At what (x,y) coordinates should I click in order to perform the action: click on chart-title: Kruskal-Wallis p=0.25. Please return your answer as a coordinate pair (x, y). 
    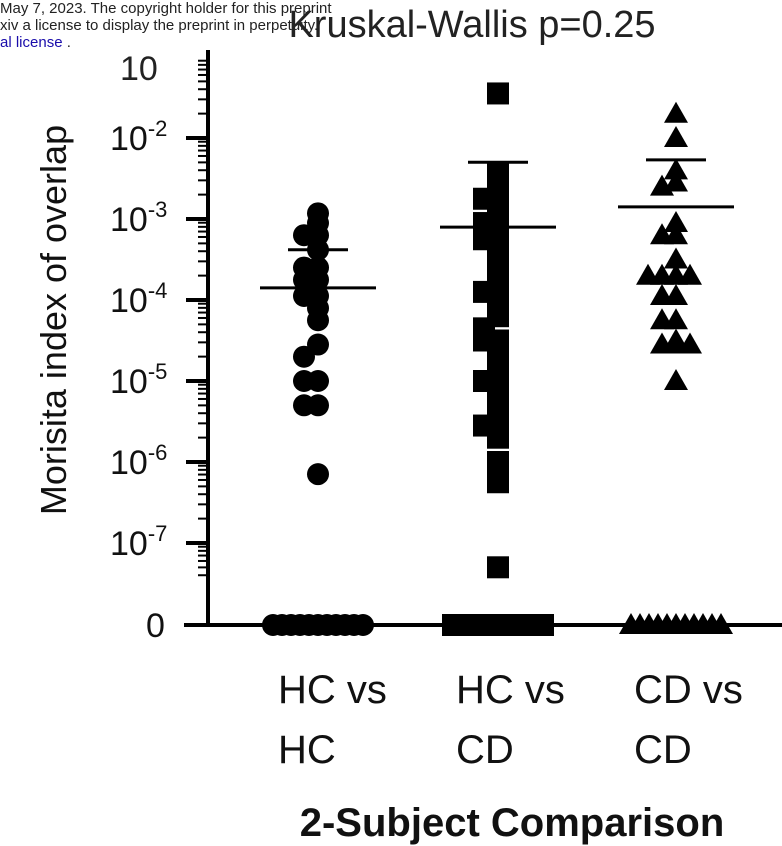
    Looking at the image, I should click on (471, 25).